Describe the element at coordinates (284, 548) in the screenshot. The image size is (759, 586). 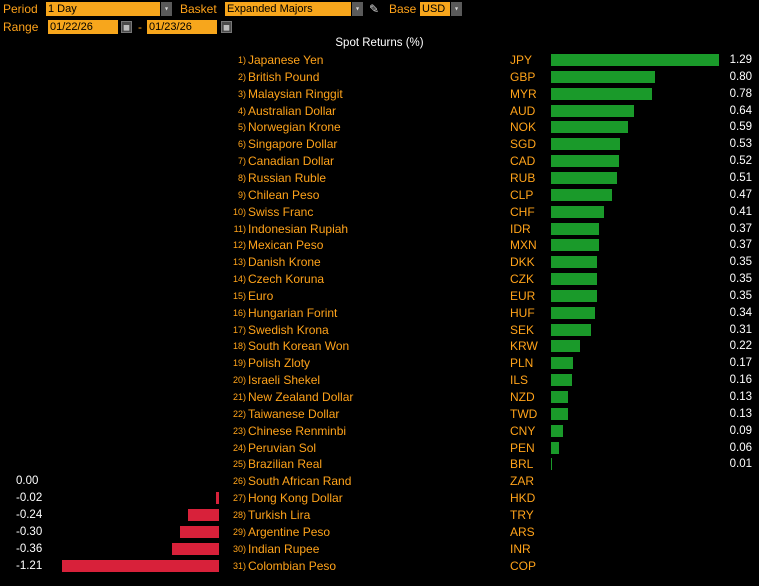
I see `currency-name: Indian Rupee` at that location.